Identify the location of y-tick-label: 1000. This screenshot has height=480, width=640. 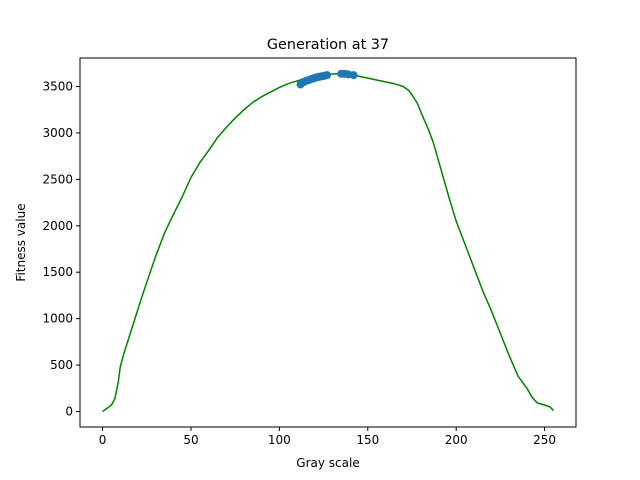
(57, 319).